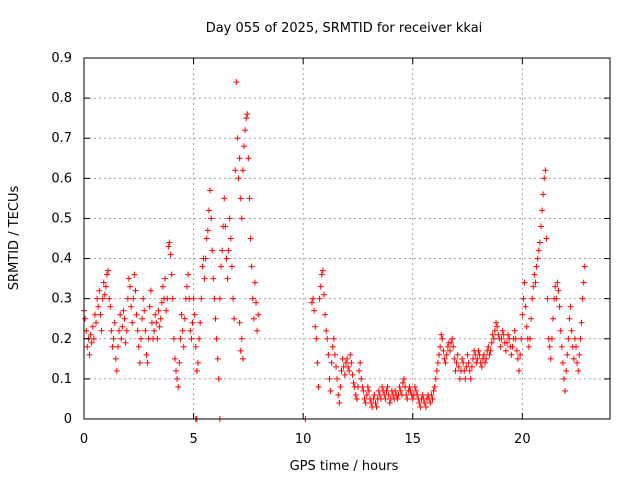 This screenshot has width=640, height=480. I want to click on x-tick-label: 15, so click(412, 439).